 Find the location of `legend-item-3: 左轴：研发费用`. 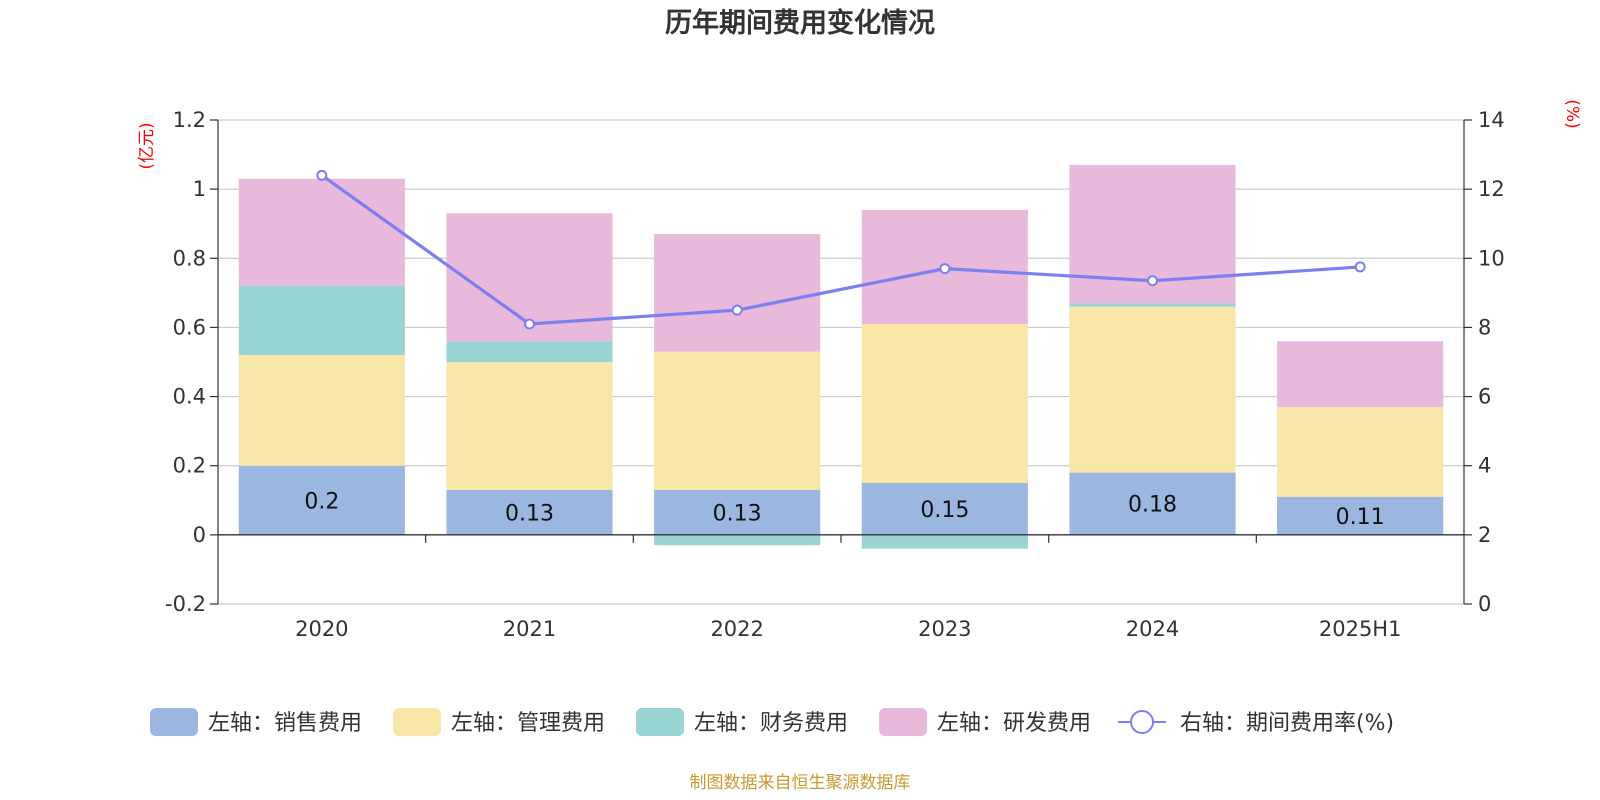

legend-item-3: 左轴：研发费用 is located at coordinates (985, 722).